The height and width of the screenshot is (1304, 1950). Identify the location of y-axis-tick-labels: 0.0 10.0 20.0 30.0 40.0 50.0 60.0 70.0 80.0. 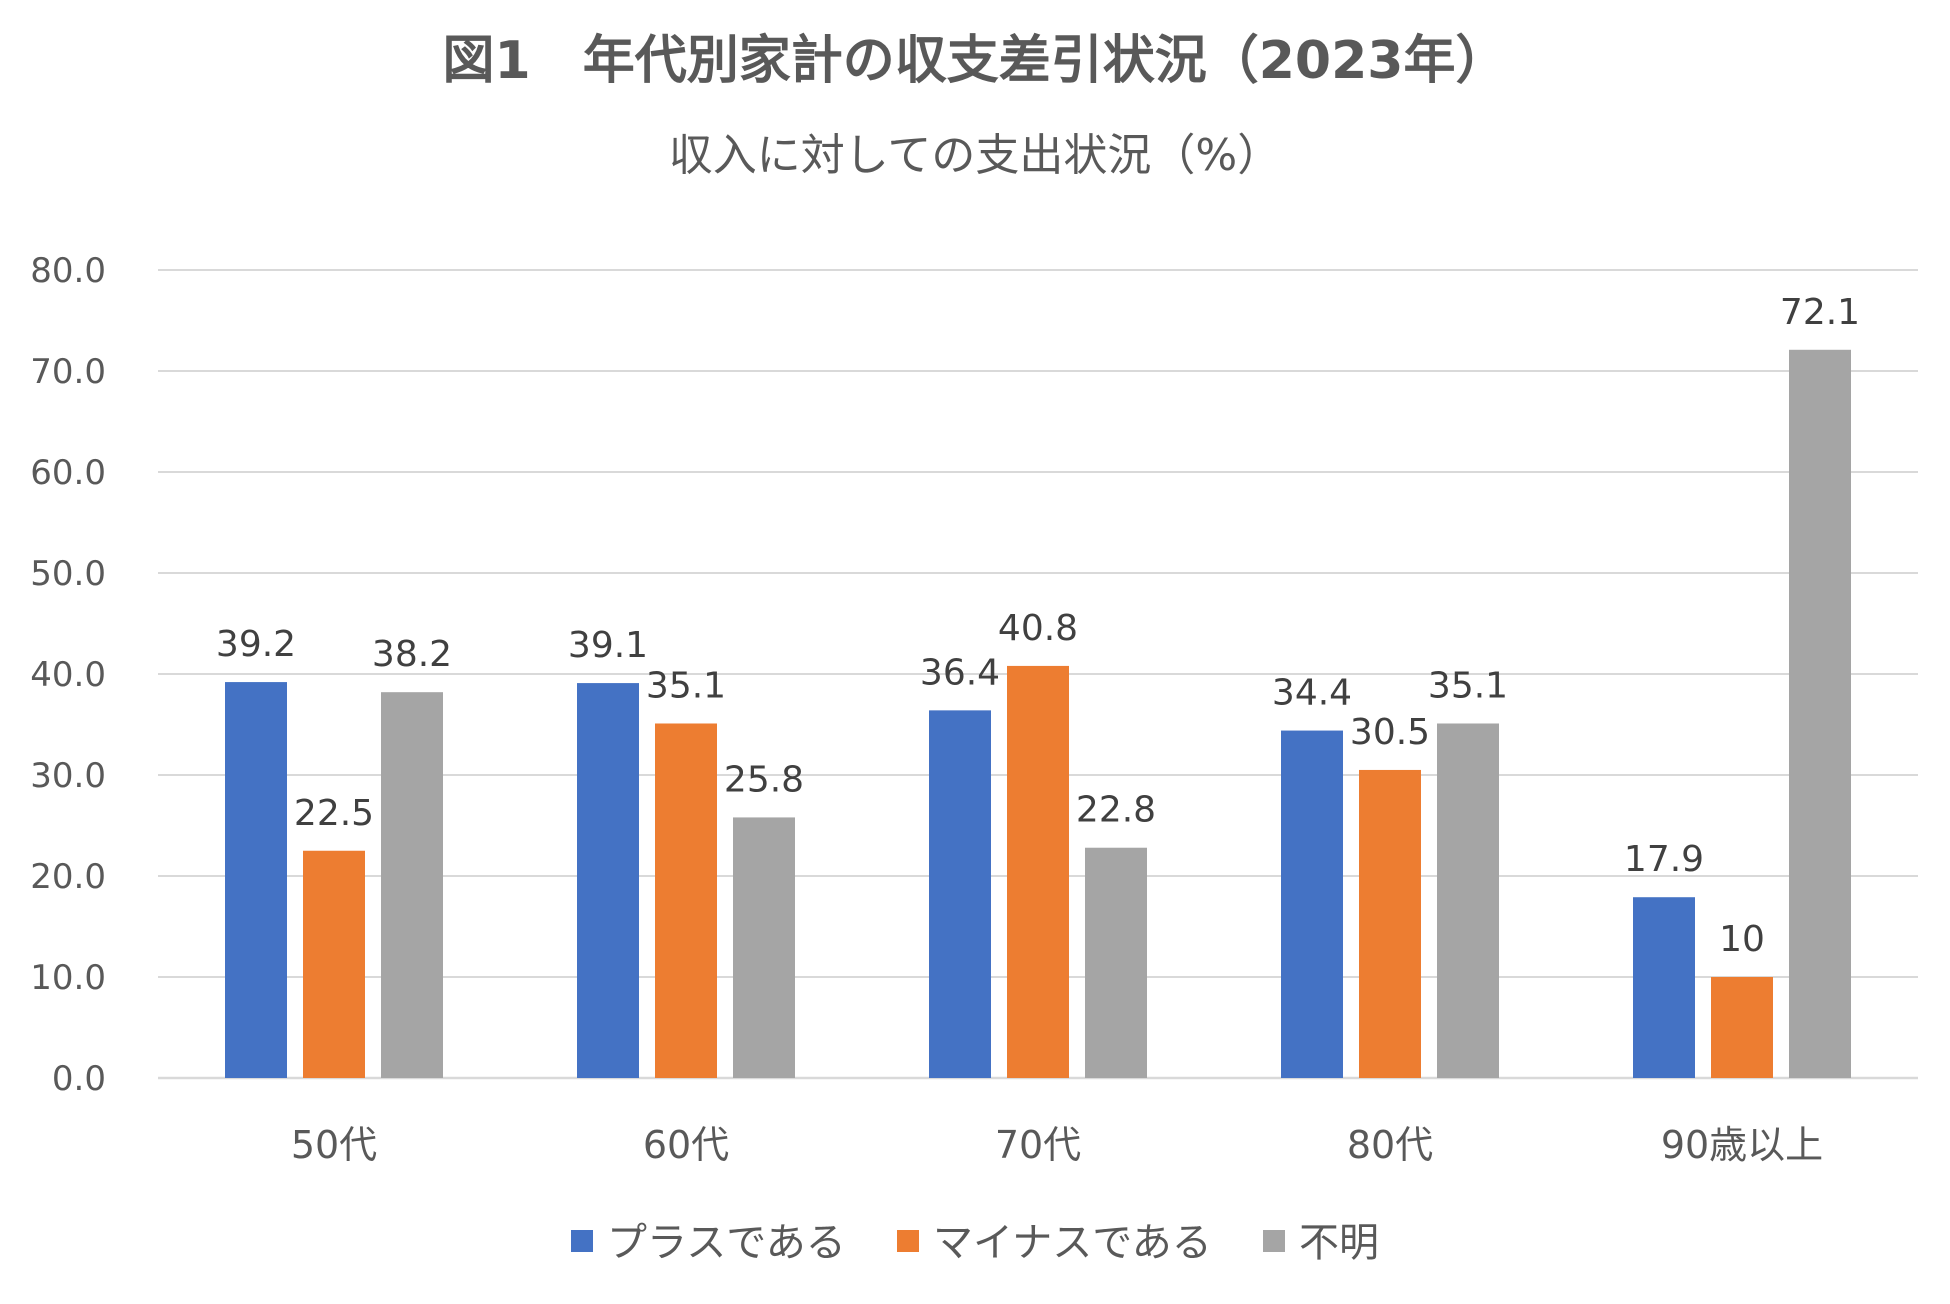
(68, 675).